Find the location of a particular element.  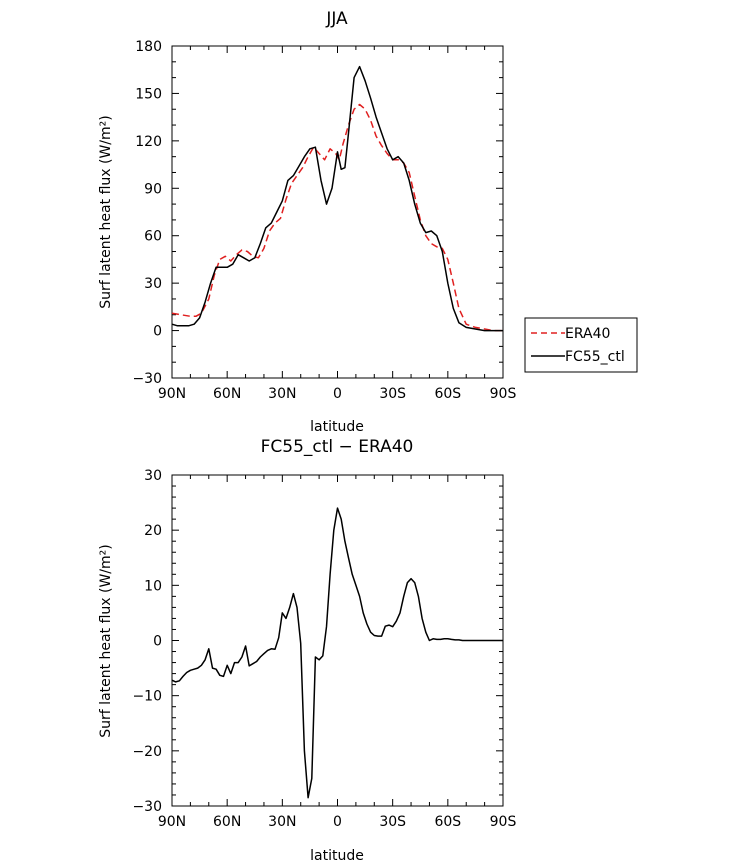

top-x-tick-label: 60S is located at coordinates (447, 394).